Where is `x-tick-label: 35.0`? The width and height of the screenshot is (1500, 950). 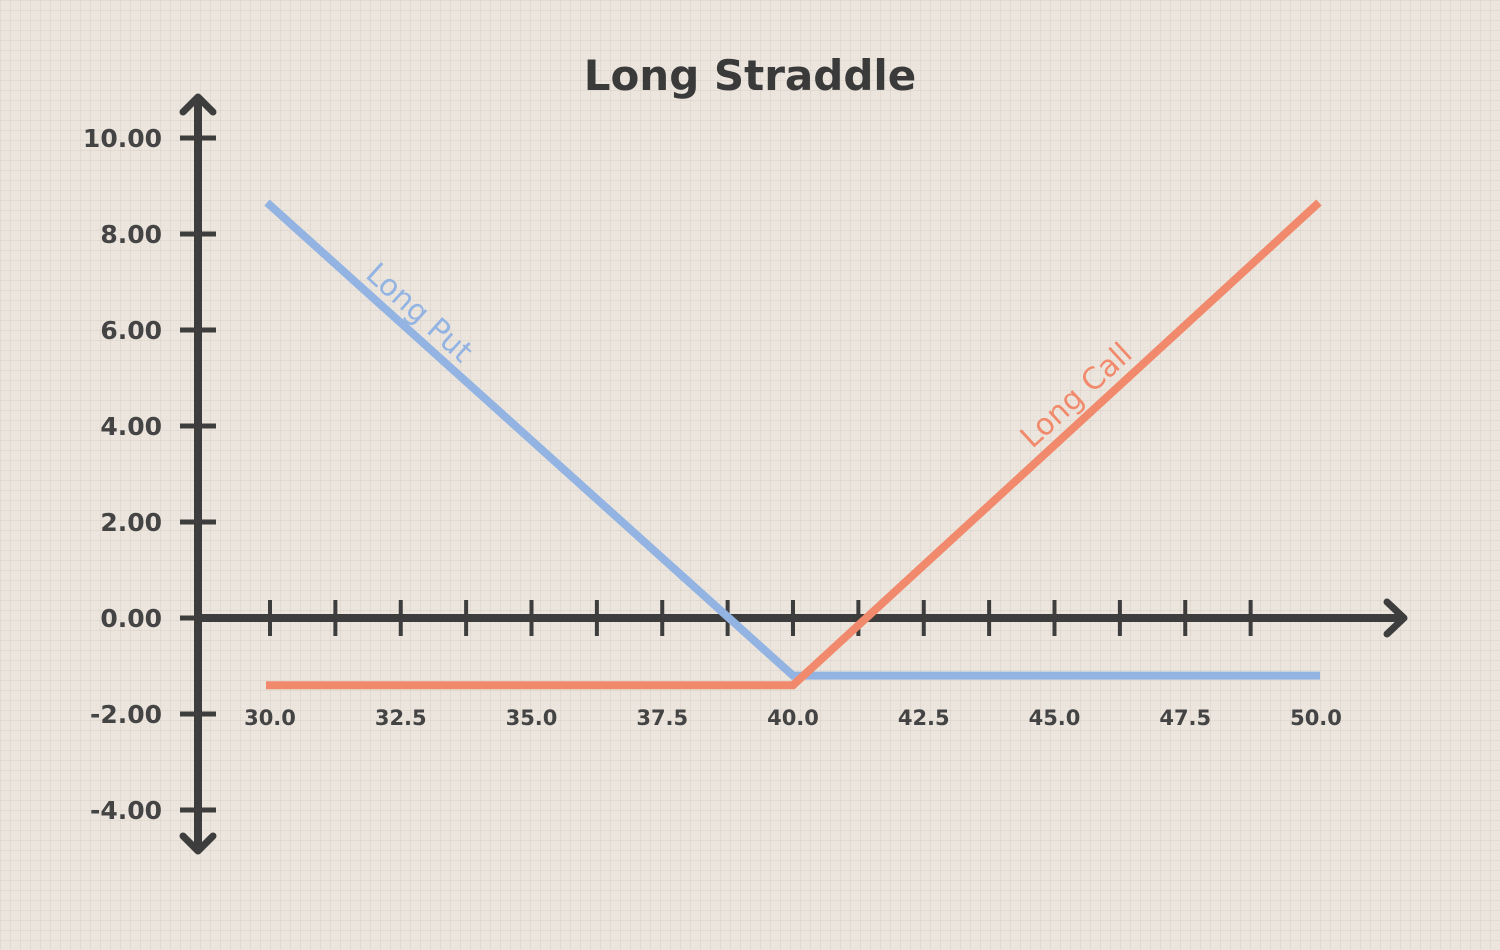
x-tick-label: 35.0 is located at coordinates (532, 718).